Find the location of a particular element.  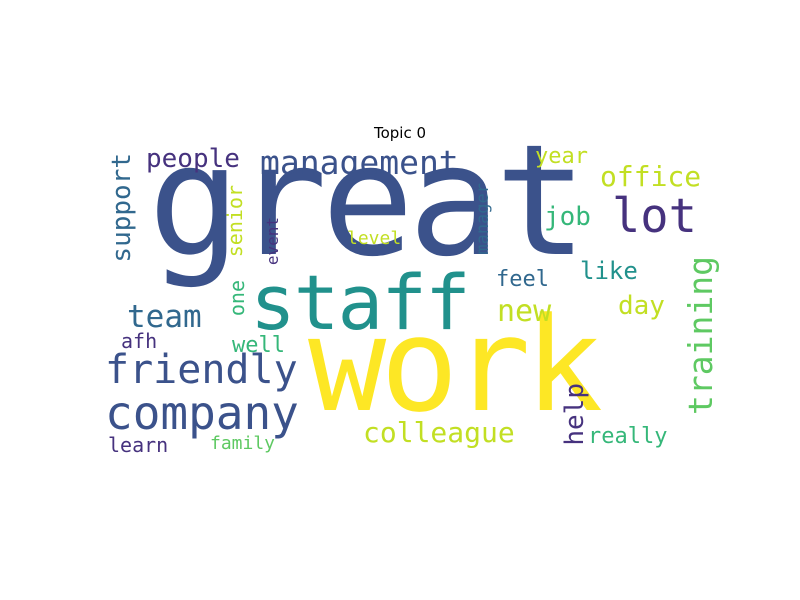

word-support: support is located at coordinates (122, 208).